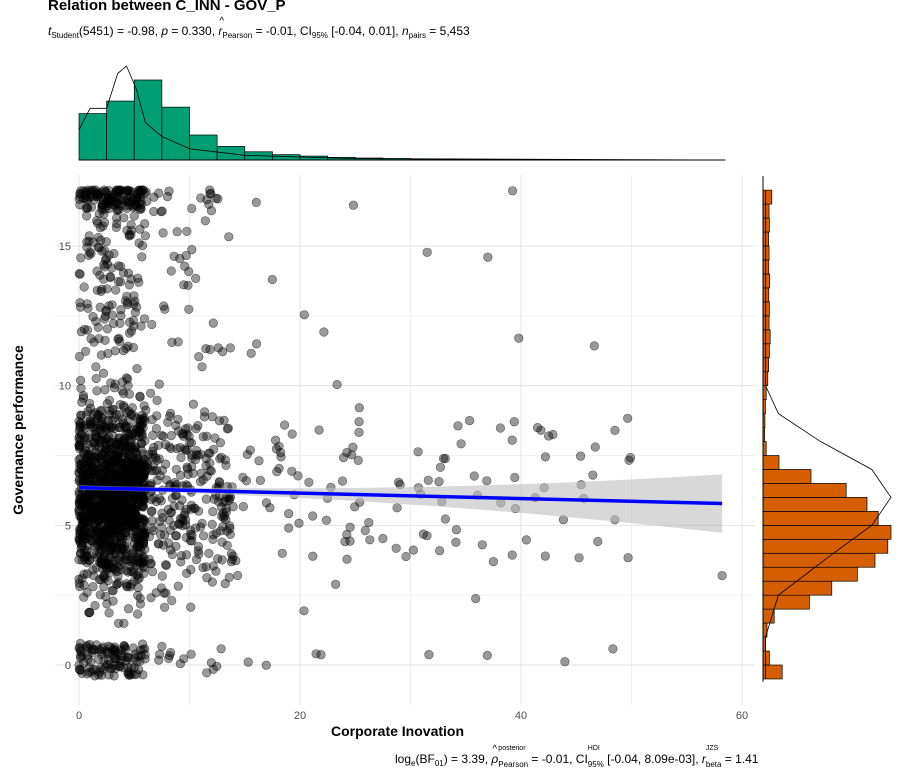 Image resolution: width=899 pixels, height=779 pixels. What do you see at coordinates (712, 748) in the screenshot?
I see `r-beta-sup: JZS` at bounding box center [712, 748].